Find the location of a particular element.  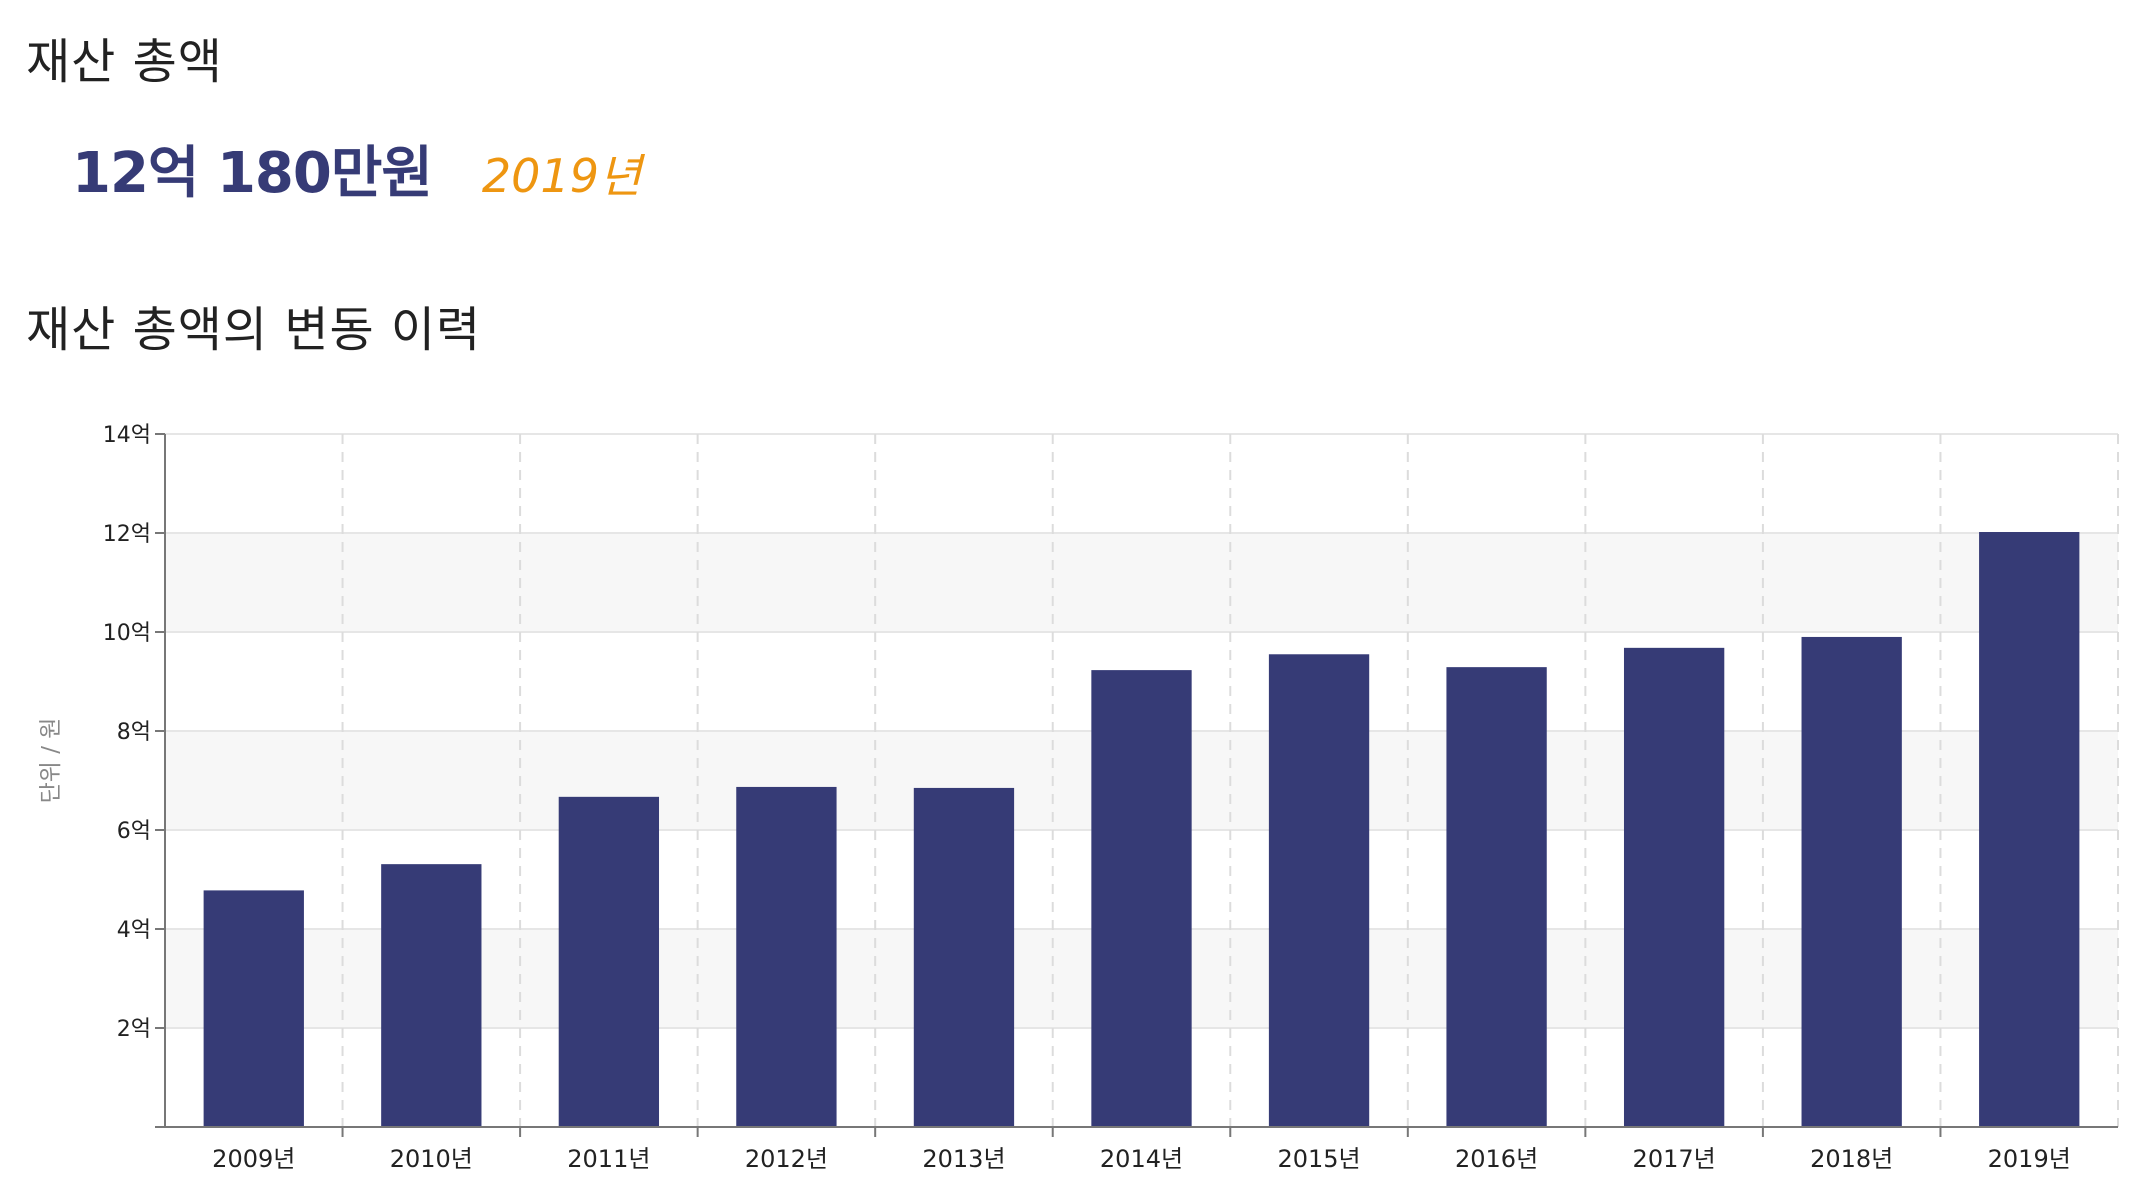

x-tick-label: 2011년 is located at coordinates (608, 1159).